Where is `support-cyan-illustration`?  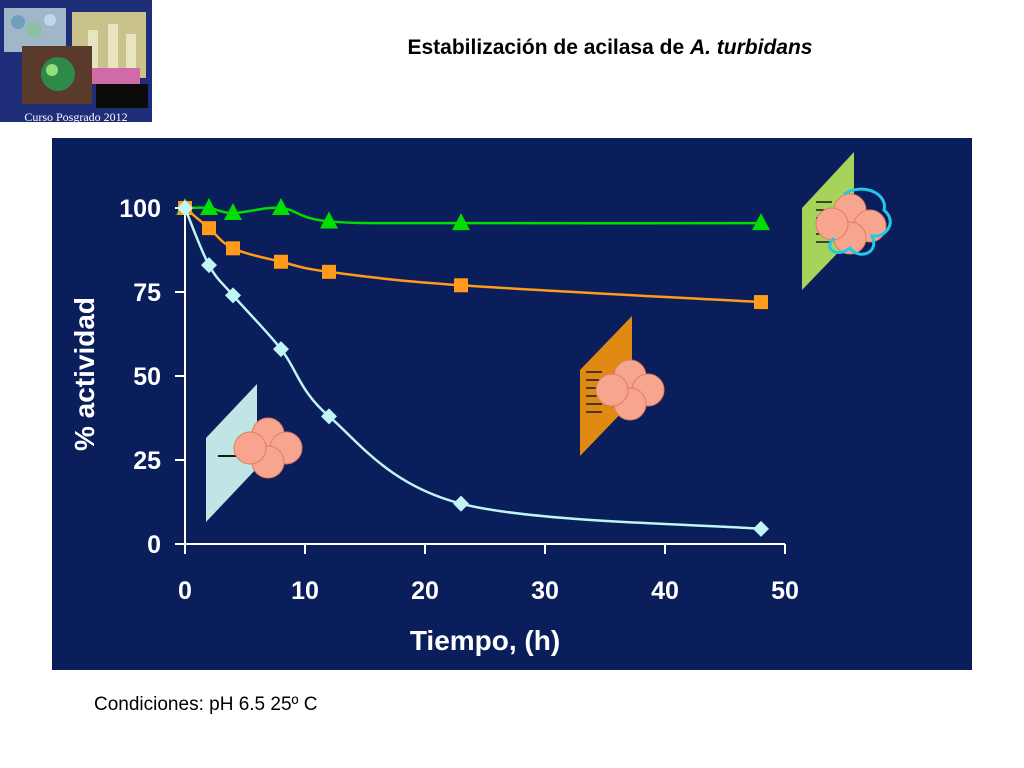 support-cyan-illustration is located at coordinates (254, 453).